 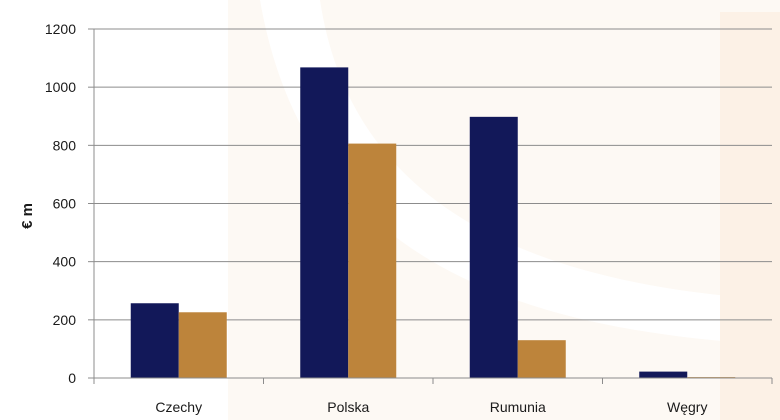 I want to click on bar-węgry-series-1, so click(x=663, y=374).